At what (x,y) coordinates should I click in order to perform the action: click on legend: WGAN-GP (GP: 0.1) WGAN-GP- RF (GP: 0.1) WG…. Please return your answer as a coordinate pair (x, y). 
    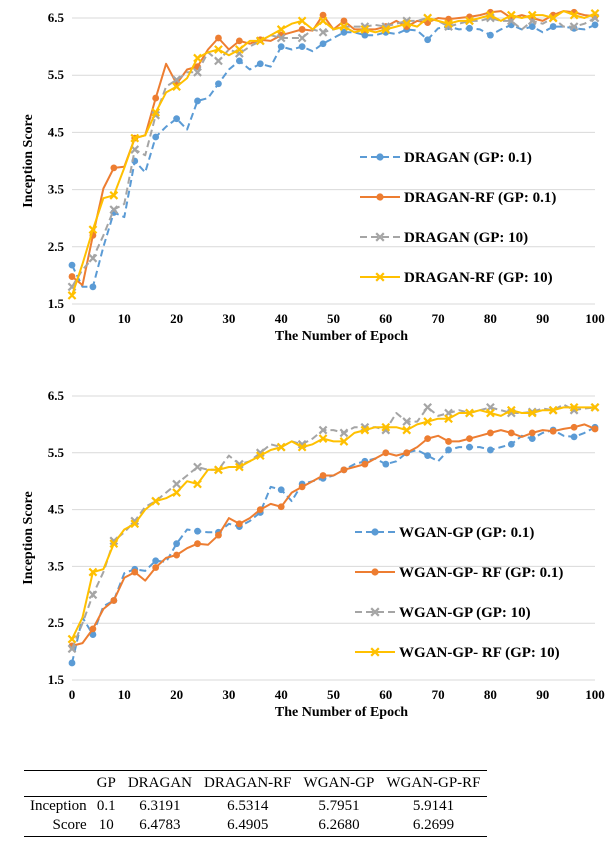
    Looking at the image, I should click on (459, 593).